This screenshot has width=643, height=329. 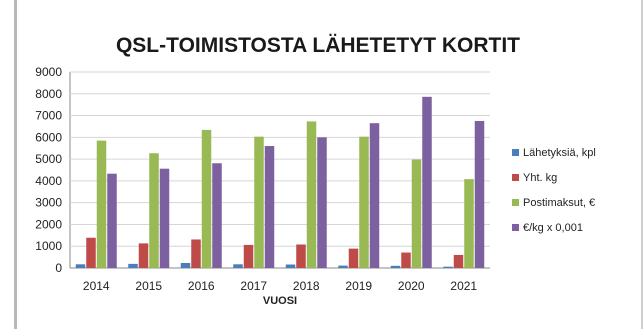 I want to click on right-border-rule, so click(x=642, y=164).